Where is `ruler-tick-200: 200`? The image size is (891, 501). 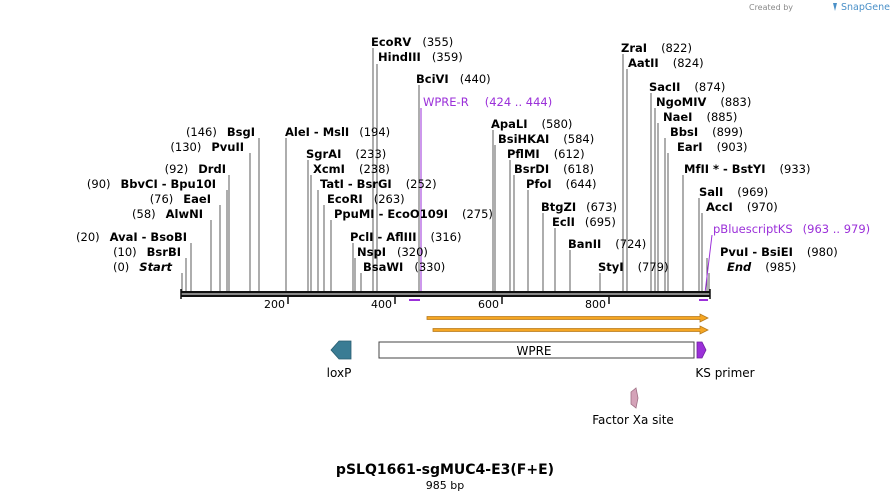
ruler-tick-200: 200 is located at coordinates (274, 304).